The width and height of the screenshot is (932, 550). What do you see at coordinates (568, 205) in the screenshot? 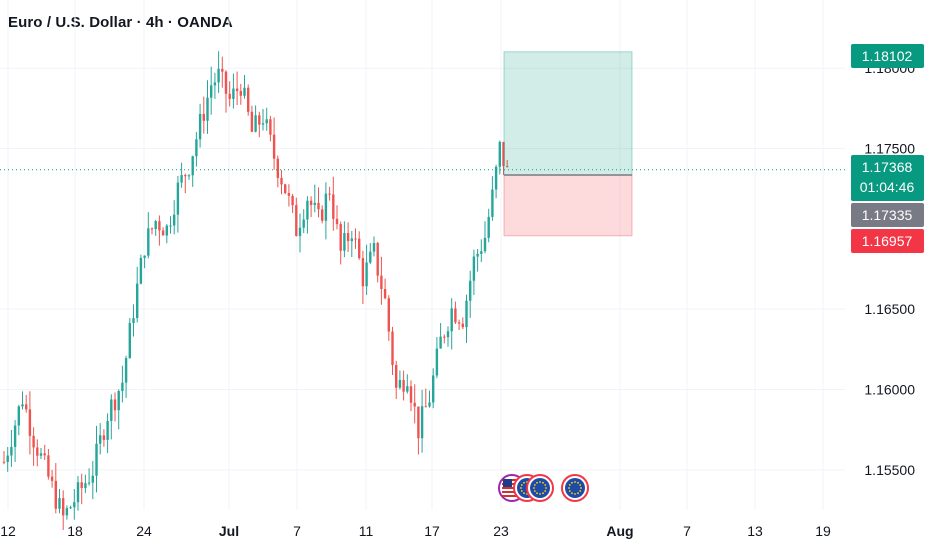
I see `stop-loss-zone` at bounding box center [568, 205].